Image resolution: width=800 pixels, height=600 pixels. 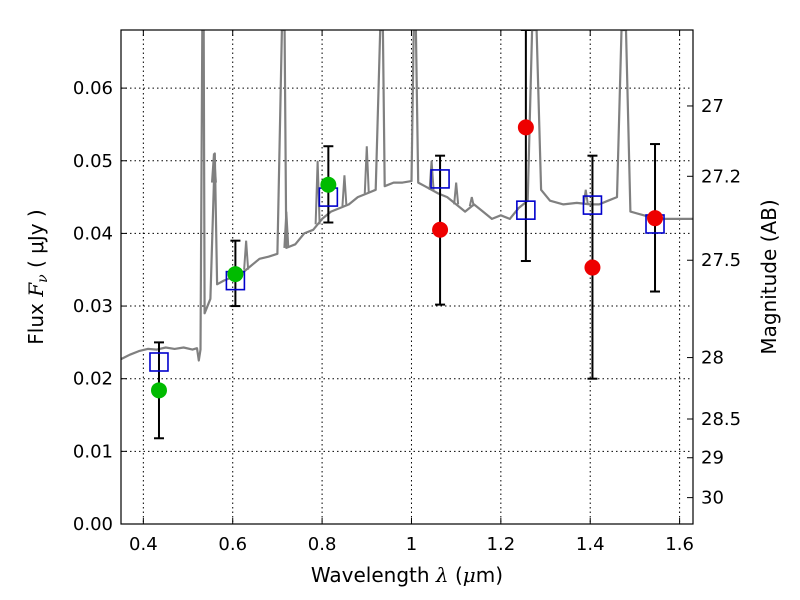 What do you see at coordinates (721, 176) in the screenshot?
I see `y2-tick-label: 27.2` at bounding box center [721, 176].